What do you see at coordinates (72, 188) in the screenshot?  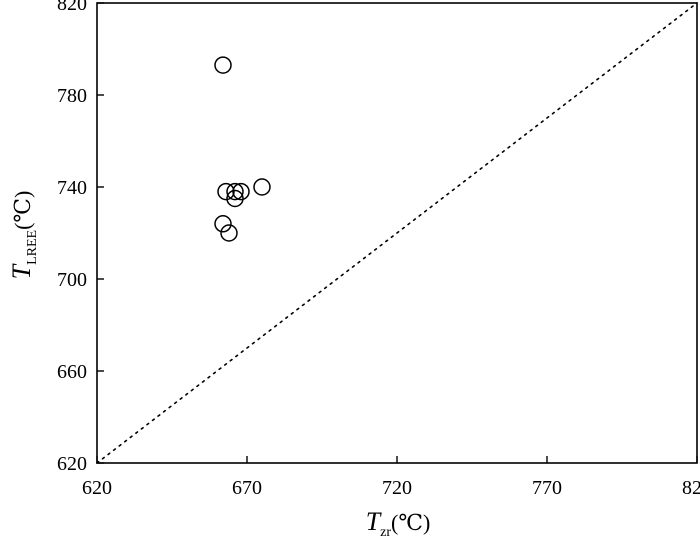 I see `y-tick-label: 740` at bounding box center [72, 188].